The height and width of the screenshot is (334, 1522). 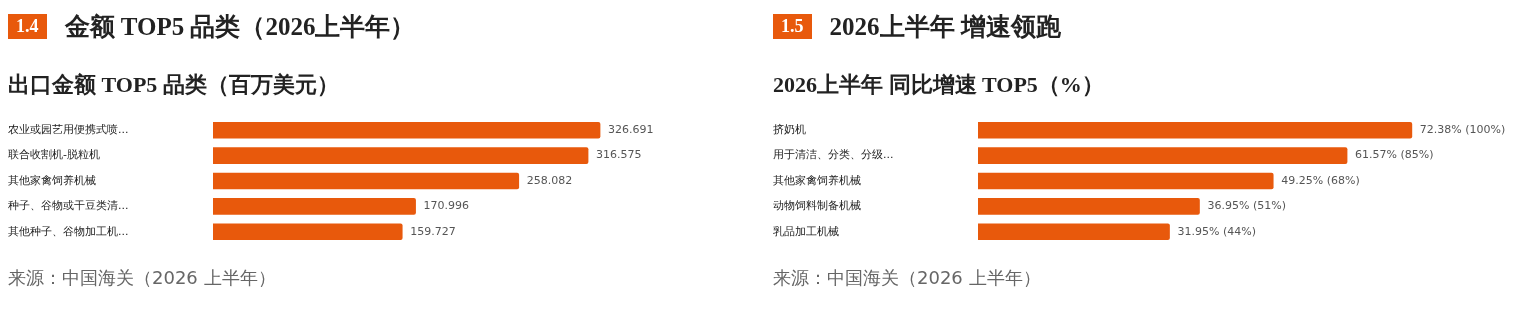 I want to click on data-label: 49.25% (68%), so click(x=1320, y=180).